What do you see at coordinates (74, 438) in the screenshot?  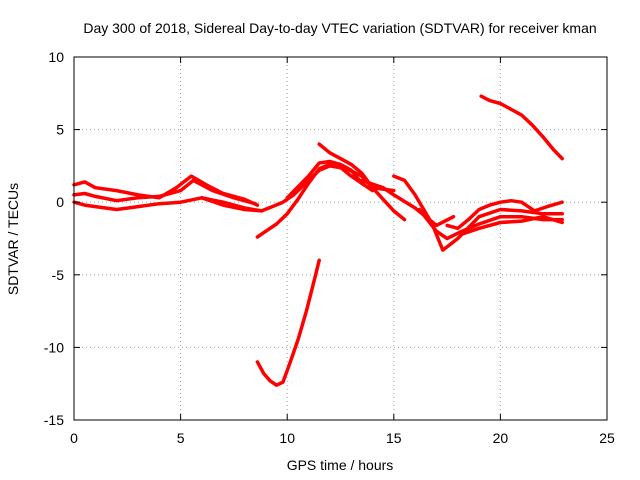 I see `x-tick-label: 0` at bounding box center [74, 438].